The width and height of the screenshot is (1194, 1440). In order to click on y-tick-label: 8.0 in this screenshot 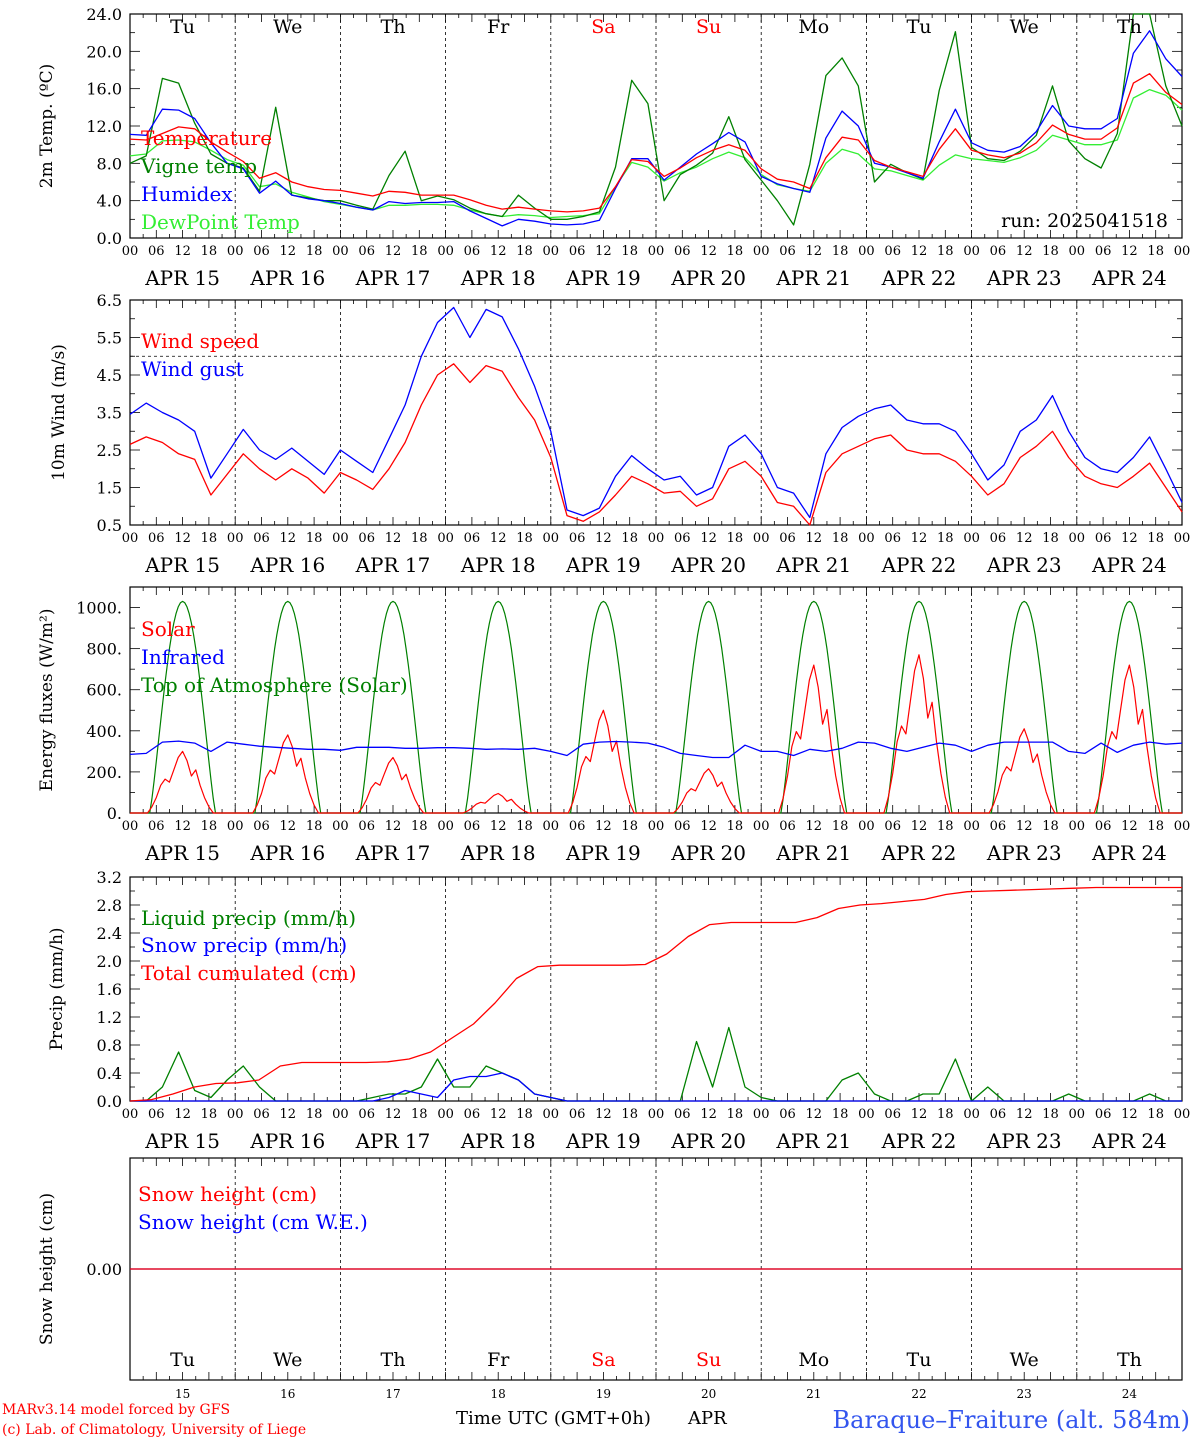, I will do `click(109, 163)`.